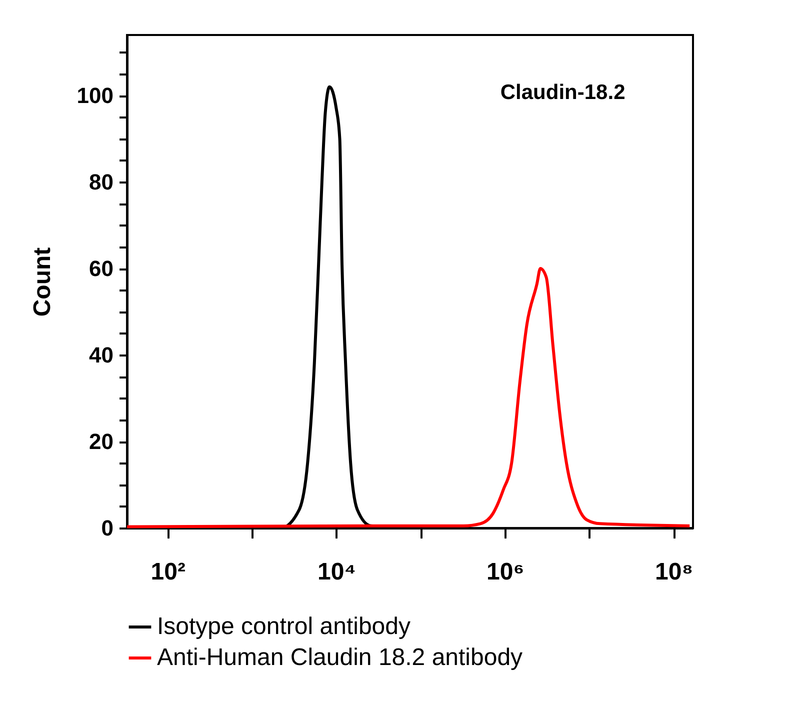 This screenshot has width=800, height=717. I want to click on x-tick-label: 10⁸, so click(674, 572).